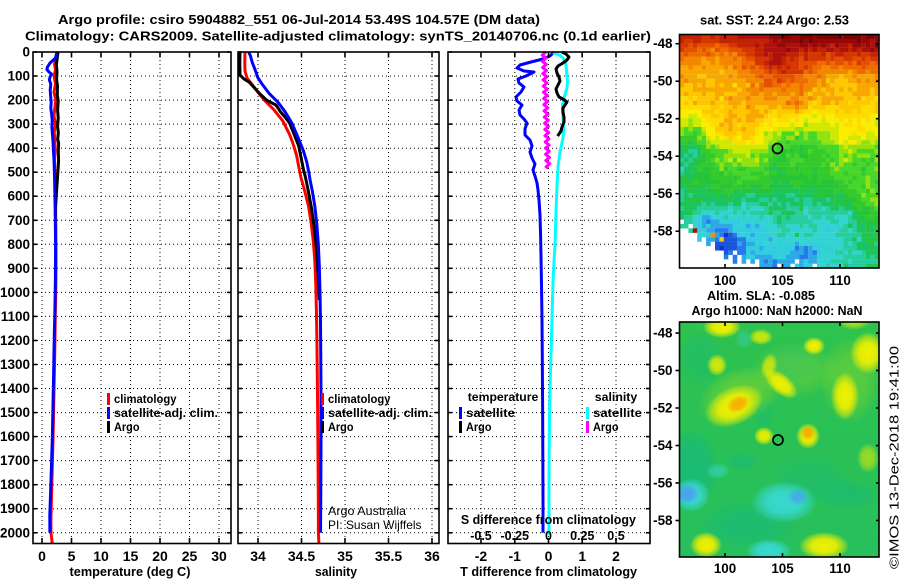 This screenshot has width=900, height=585. What do you see at coordinates (72, 556) in the screenshot?
I see `svg-text: 5` at bounding box center [72, 556].